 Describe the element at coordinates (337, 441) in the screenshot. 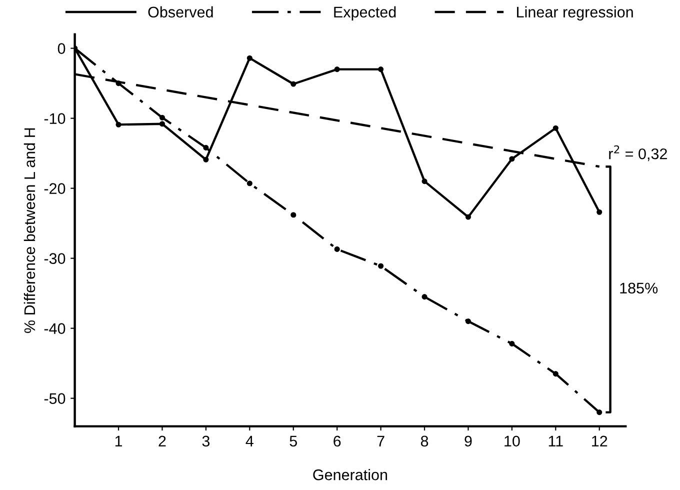

I see `x-tick-label: 6` at that location.